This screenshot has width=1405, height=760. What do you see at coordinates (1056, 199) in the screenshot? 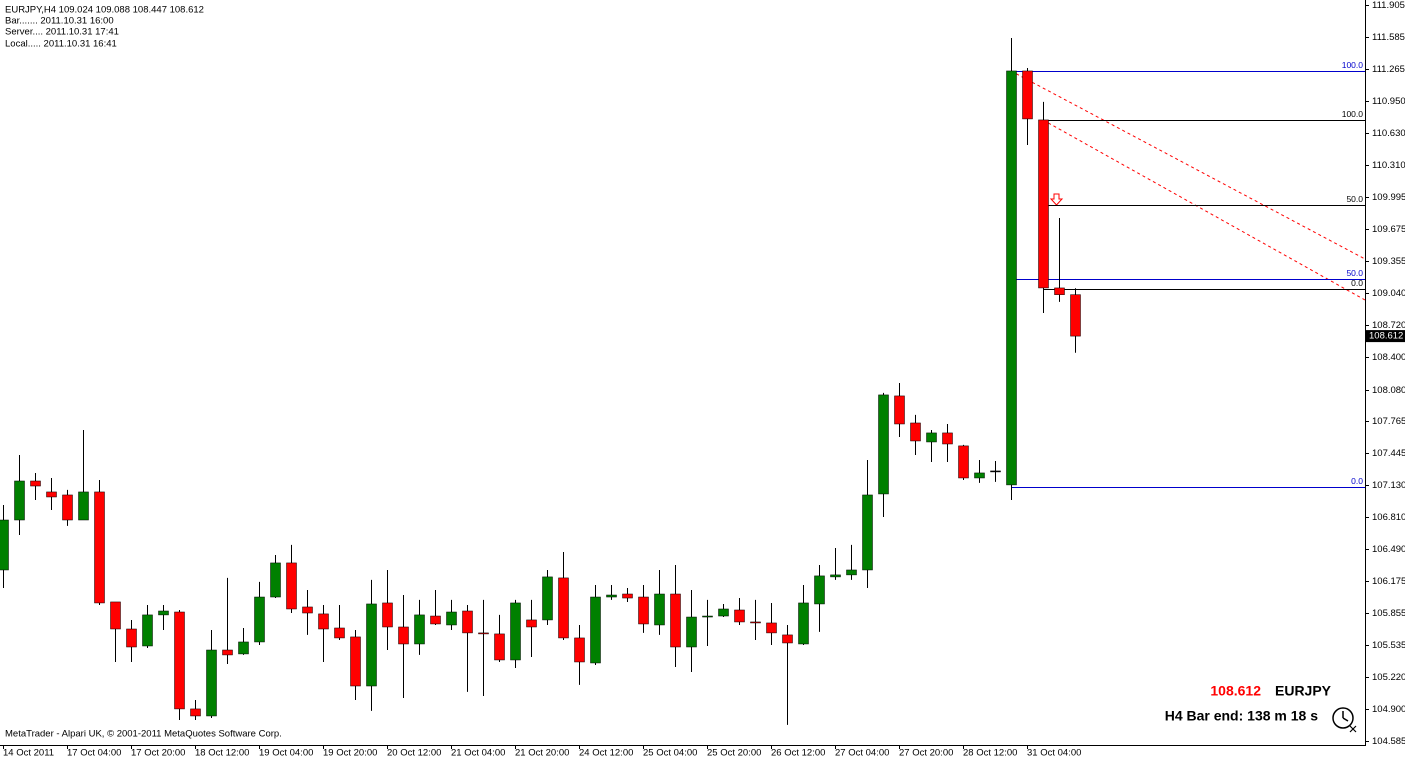
I see `sell-arrow` at bounding box center [1056, 199].